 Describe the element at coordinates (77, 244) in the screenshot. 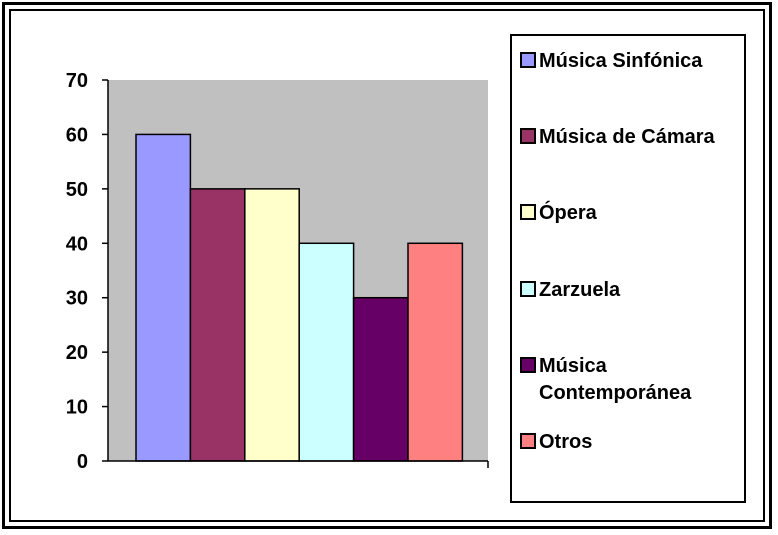

I see `y-tick-label: 40` at that location.